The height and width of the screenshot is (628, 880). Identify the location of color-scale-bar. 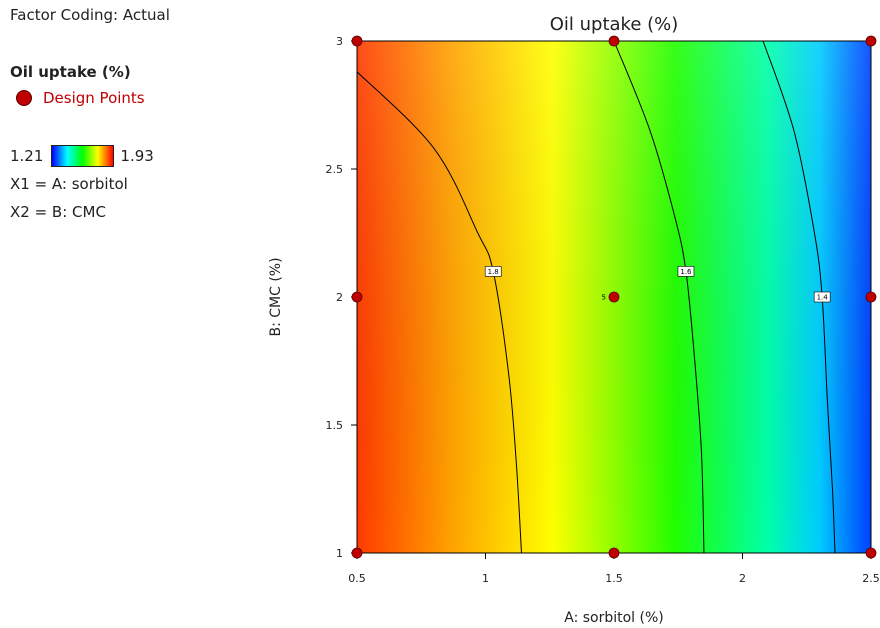
(83, 156).